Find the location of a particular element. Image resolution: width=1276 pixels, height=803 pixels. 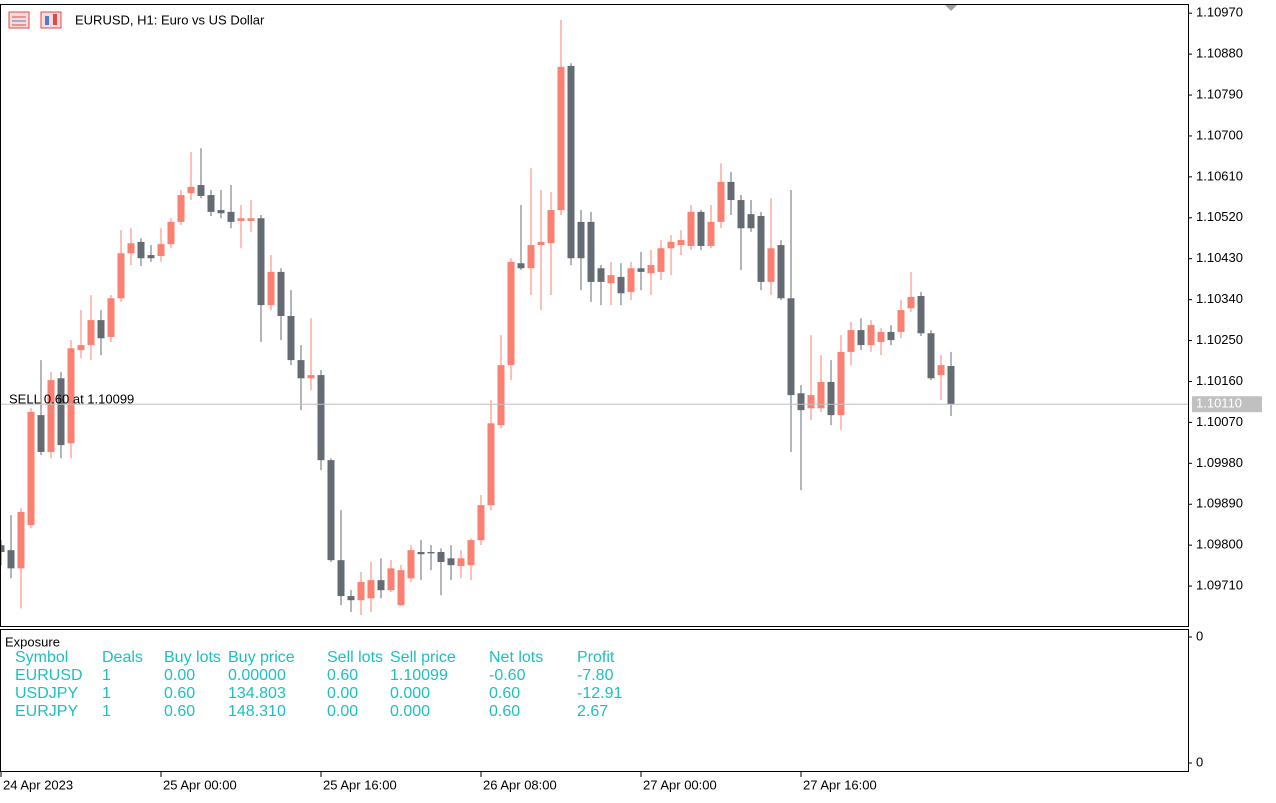

y-tick-label: 1.10610 is located at coordinates (1219, 175).